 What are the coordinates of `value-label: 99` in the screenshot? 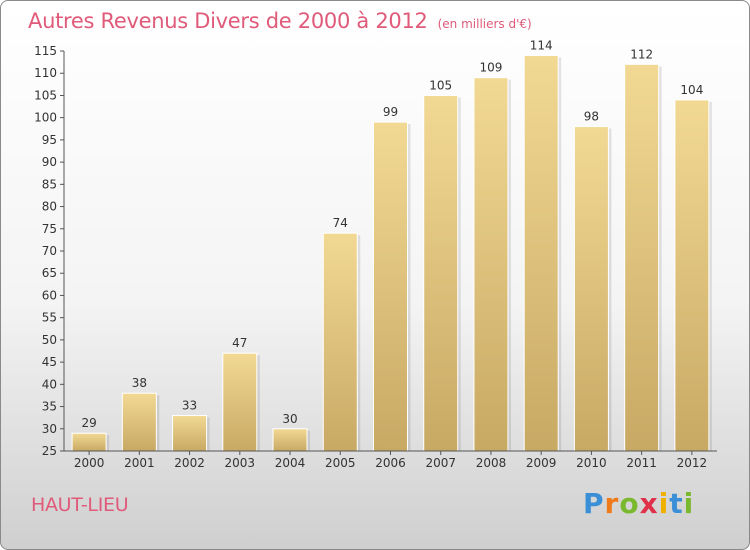 It's located at (390, 112).